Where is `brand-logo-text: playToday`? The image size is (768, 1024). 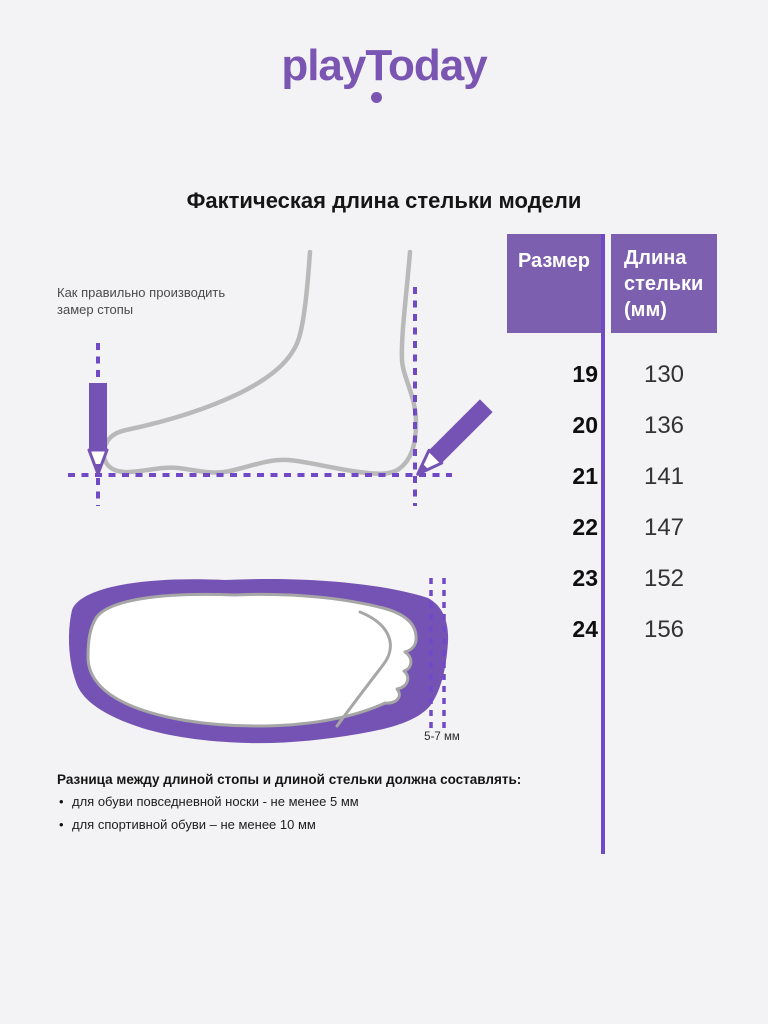
brand-logo-text: playToday is located at coordinates (384, 65).